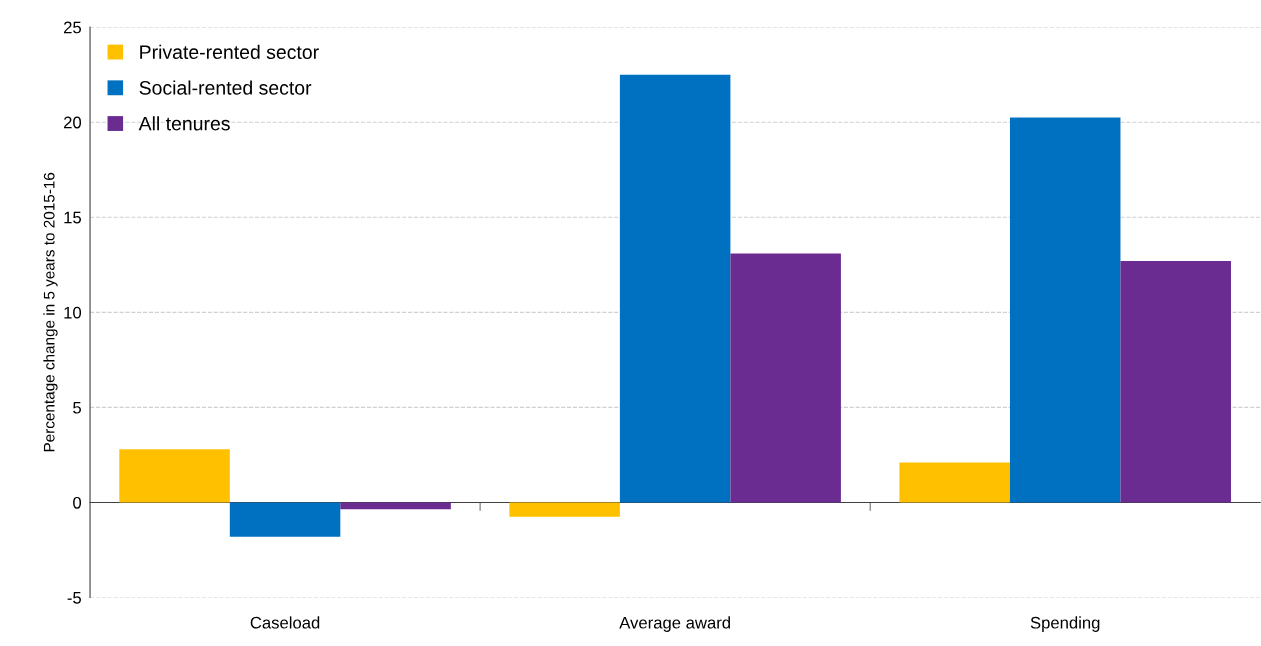  I want to click on y-tick-label: 15, so click(73, 217).